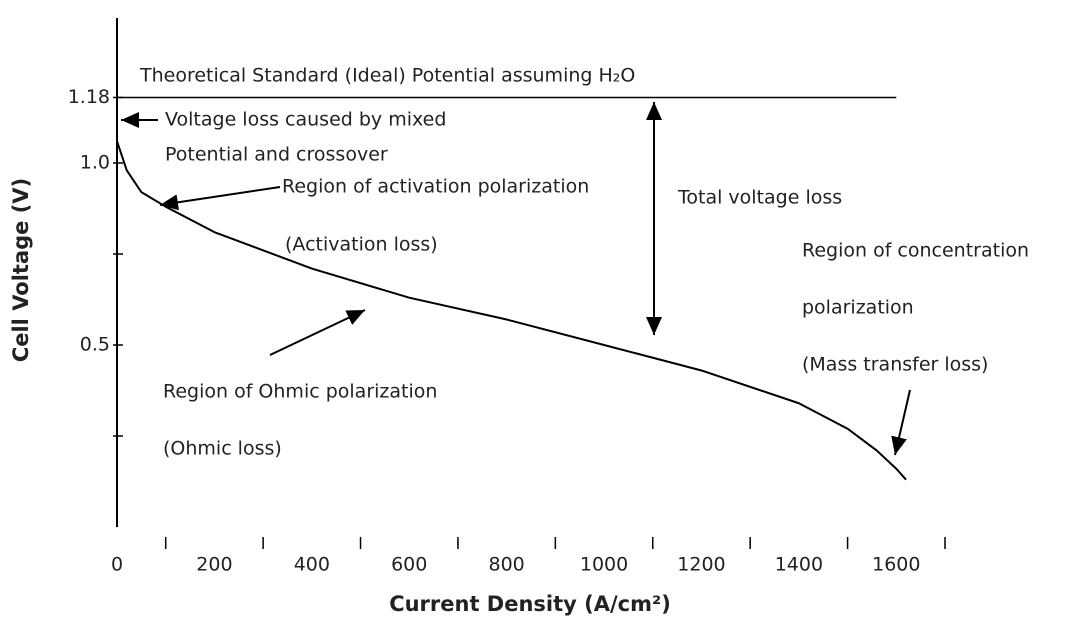 This screenshot has width=1075, height=628. I want to click on x-tick-label: 600, so click(409, 565).